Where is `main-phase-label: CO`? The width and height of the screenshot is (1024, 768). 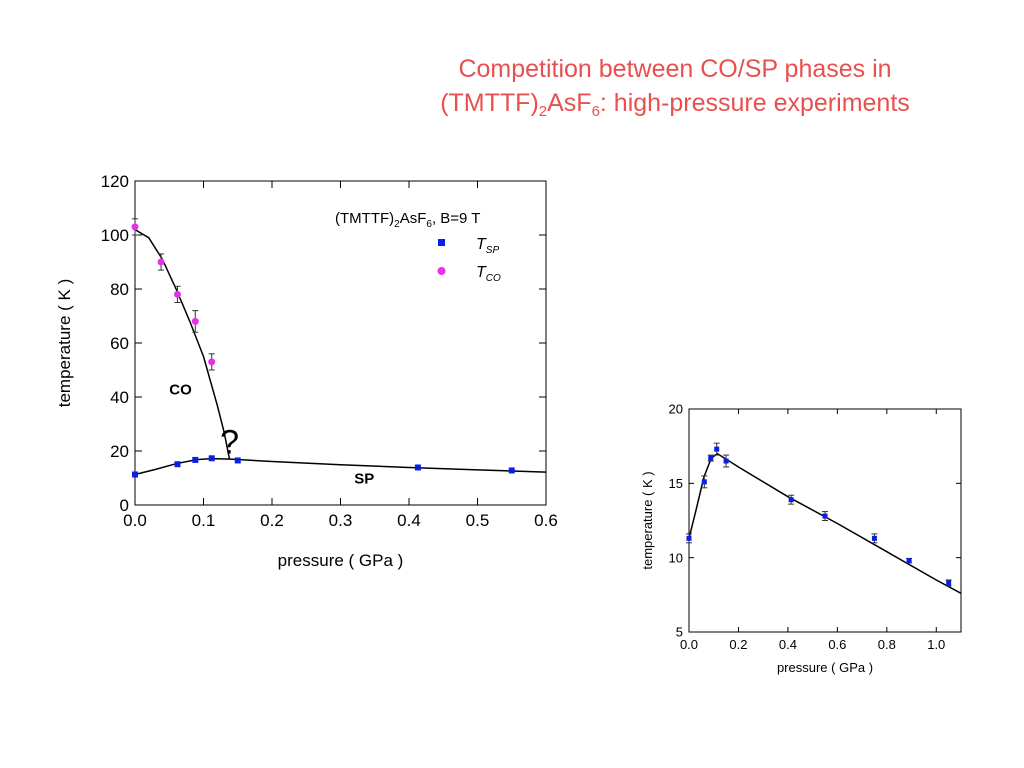 main-phase-label: CO is located at coordinates (180, 389).